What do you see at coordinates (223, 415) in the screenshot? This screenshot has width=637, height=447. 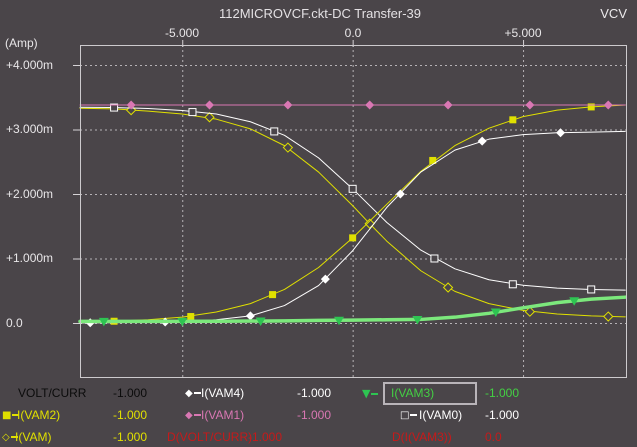 I see `legend-label-ivam1: I(VAM1)` at bounding box center [223, 415].